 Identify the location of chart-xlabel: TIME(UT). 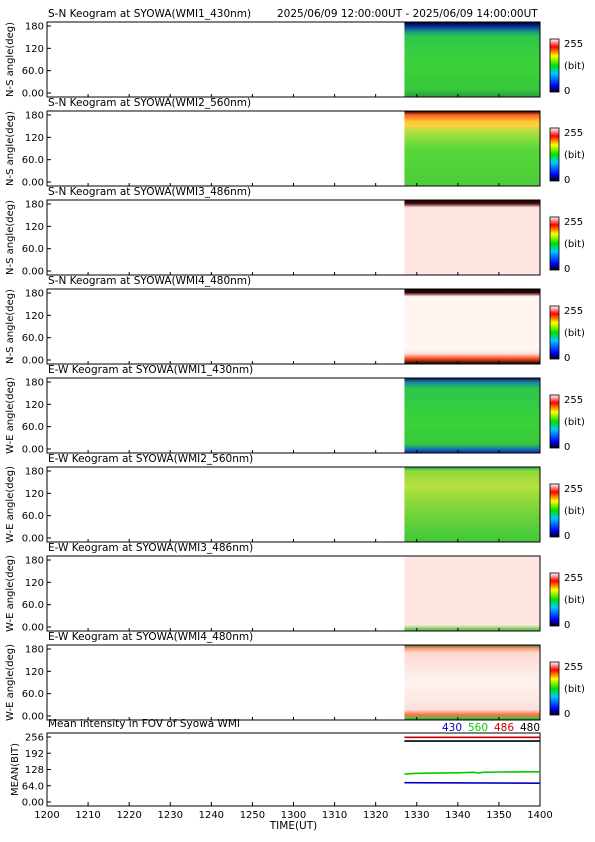
(293, 826).